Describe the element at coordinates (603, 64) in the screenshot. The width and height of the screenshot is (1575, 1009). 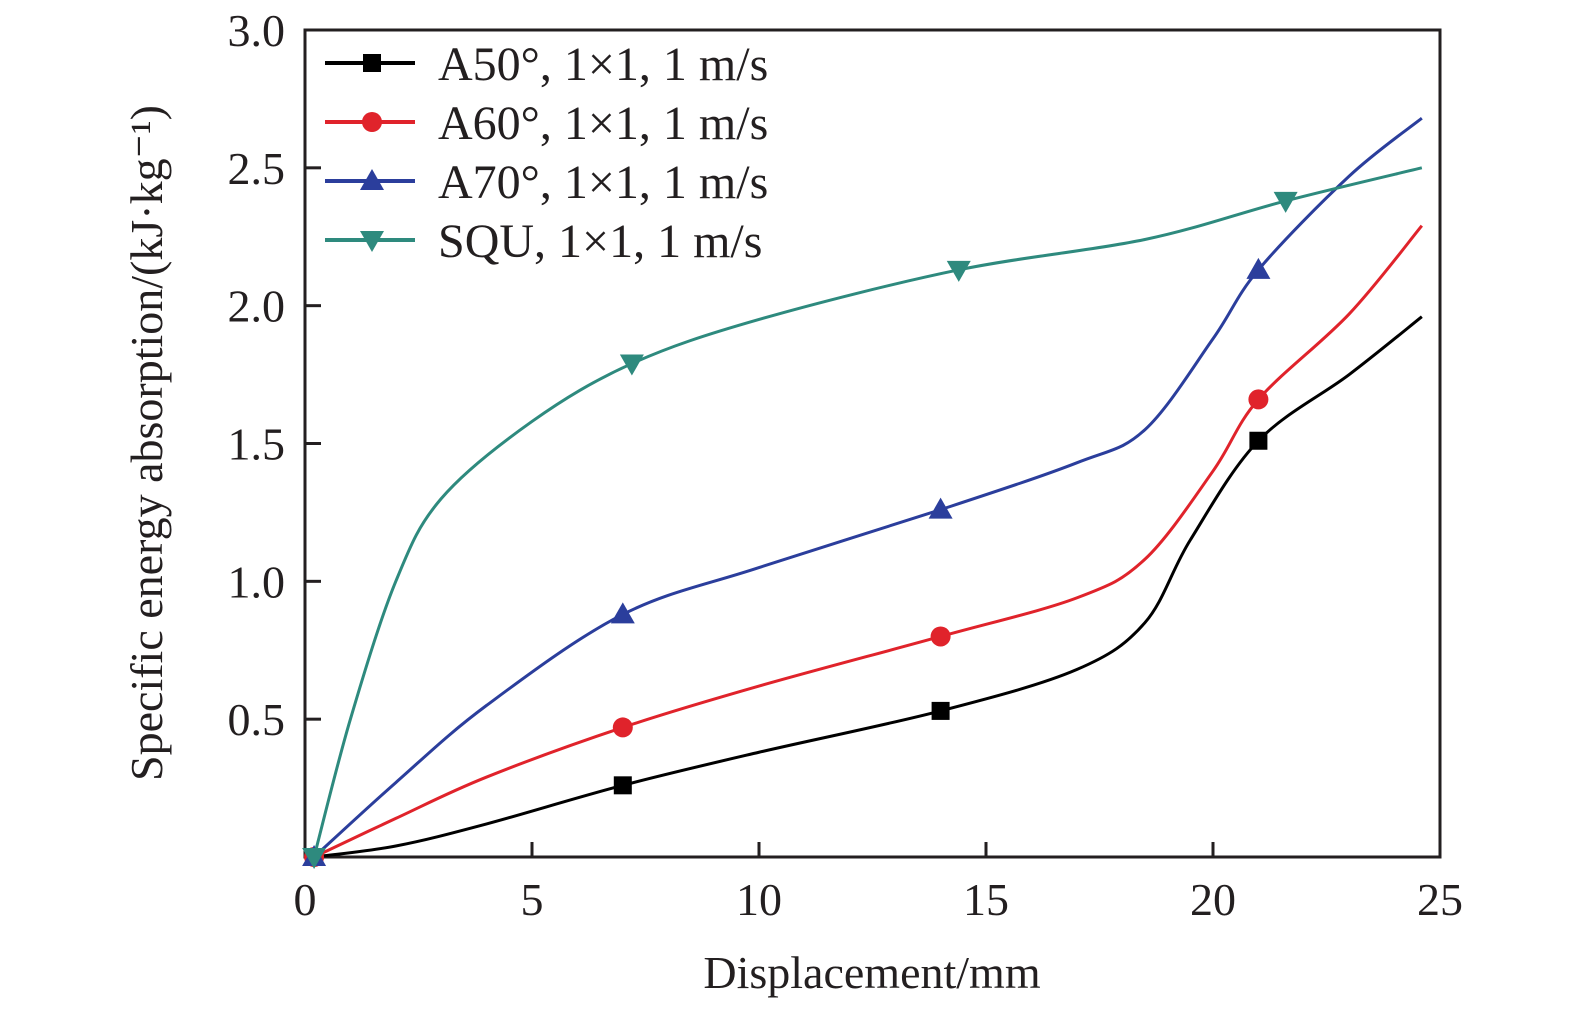
I see `legend-label: A50°, 1×1, 1 m/s` at that location.